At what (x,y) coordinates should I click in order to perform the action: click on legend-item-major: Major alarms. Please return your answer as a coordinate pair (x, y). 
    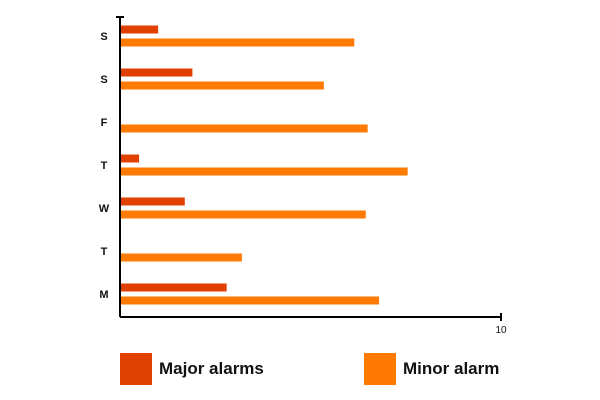
    Looking at the image, I should click on (192, 369).